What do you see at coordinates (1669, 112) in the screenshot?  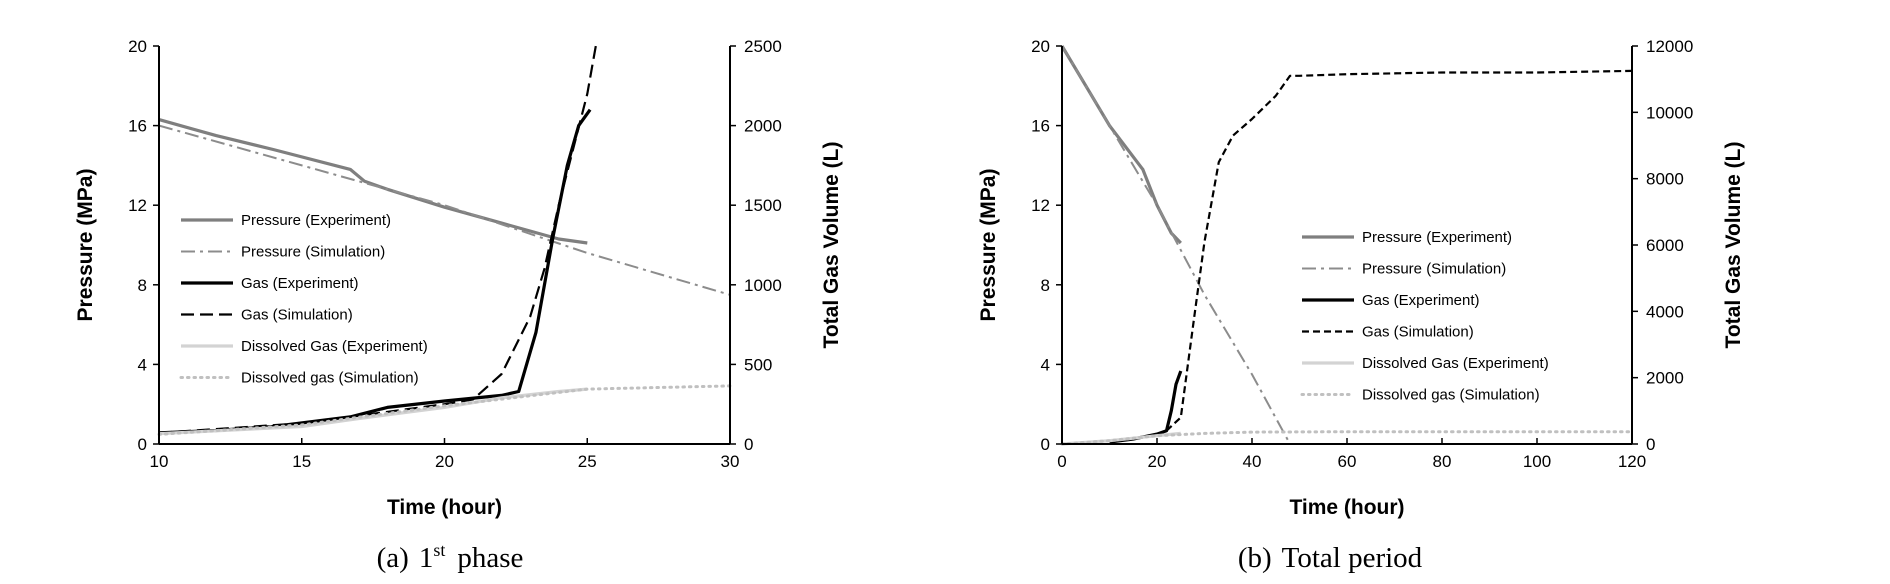 I see `y2-tick-label: 10000` at bounding box center [1669, 112].